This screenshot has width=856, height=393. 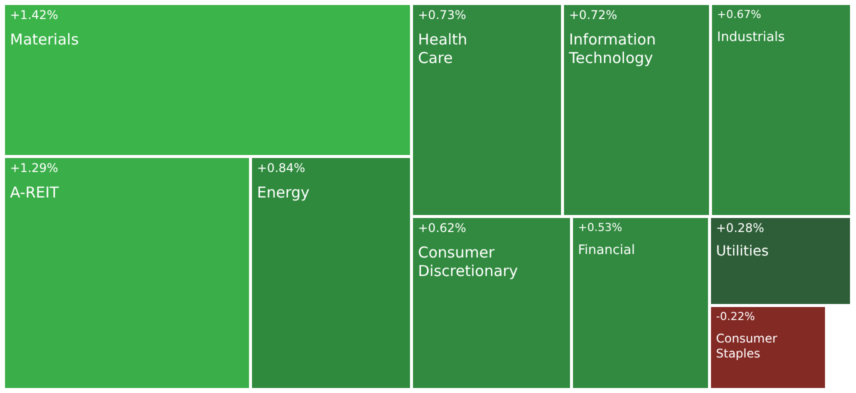 What do you see at coordinates (442, 15) in the screenshot?
I see `data-label: +0.73%` at bounding box center [442, 15].